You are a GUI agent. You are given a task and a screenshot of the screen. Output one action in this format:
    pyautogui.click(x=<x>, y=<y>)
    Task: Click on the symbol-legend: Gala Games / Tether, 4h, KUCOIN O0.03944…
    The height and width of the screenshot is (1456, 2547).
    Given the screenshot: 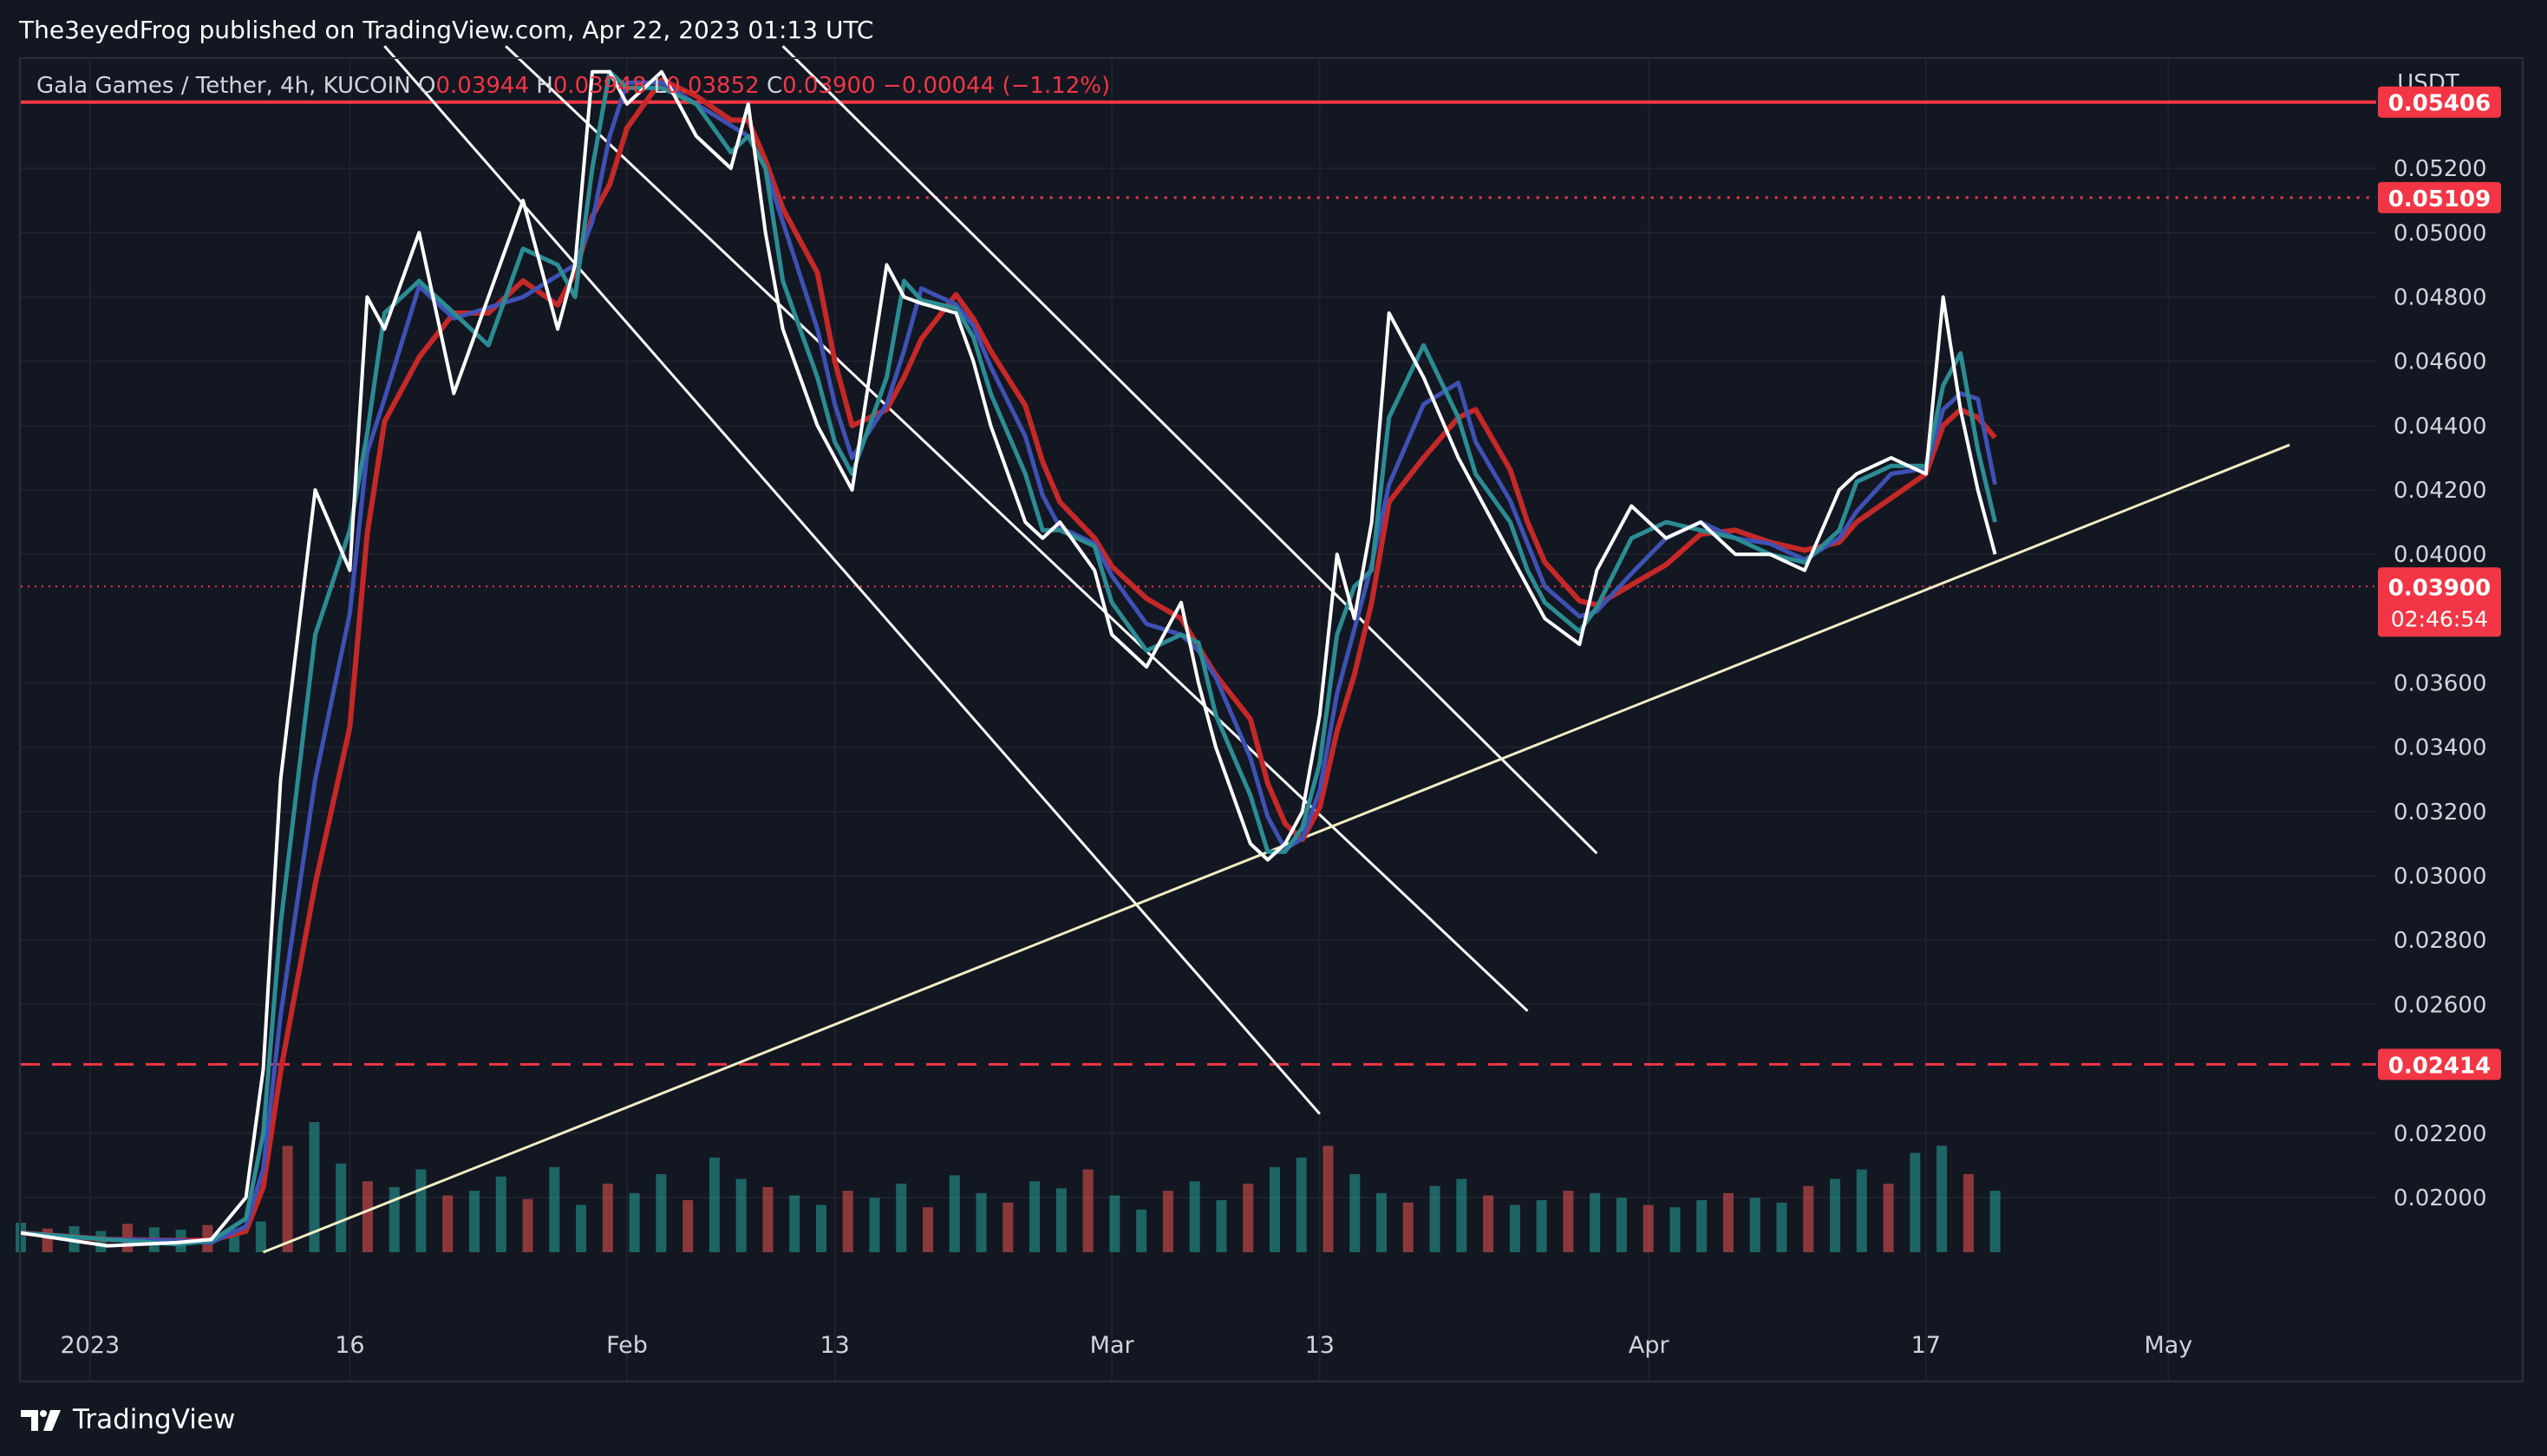 What is the action you would take?
    pyautogui.click(x=573, y=86)
    